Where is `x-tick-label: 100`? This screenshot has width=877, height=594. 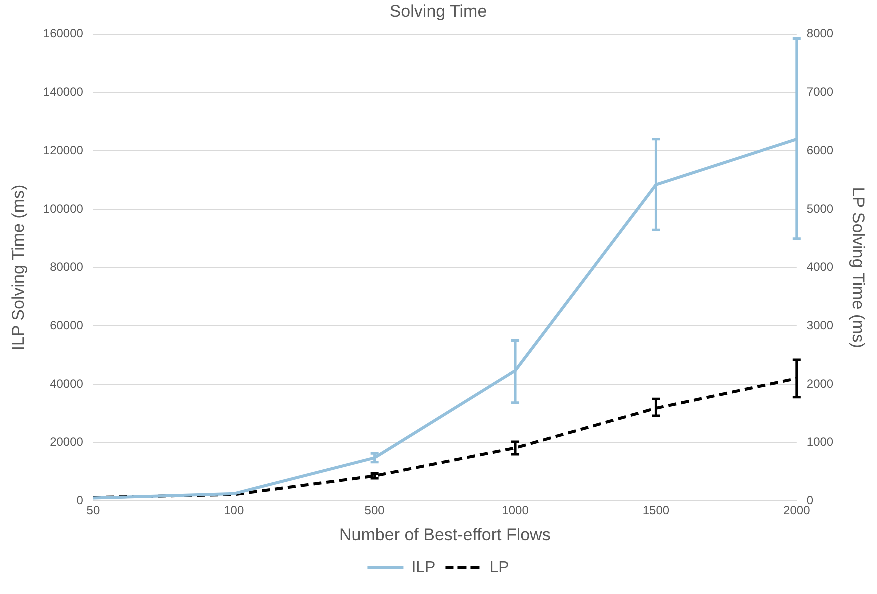 x-tick-label: 100 is located at coordinates (234, 511).